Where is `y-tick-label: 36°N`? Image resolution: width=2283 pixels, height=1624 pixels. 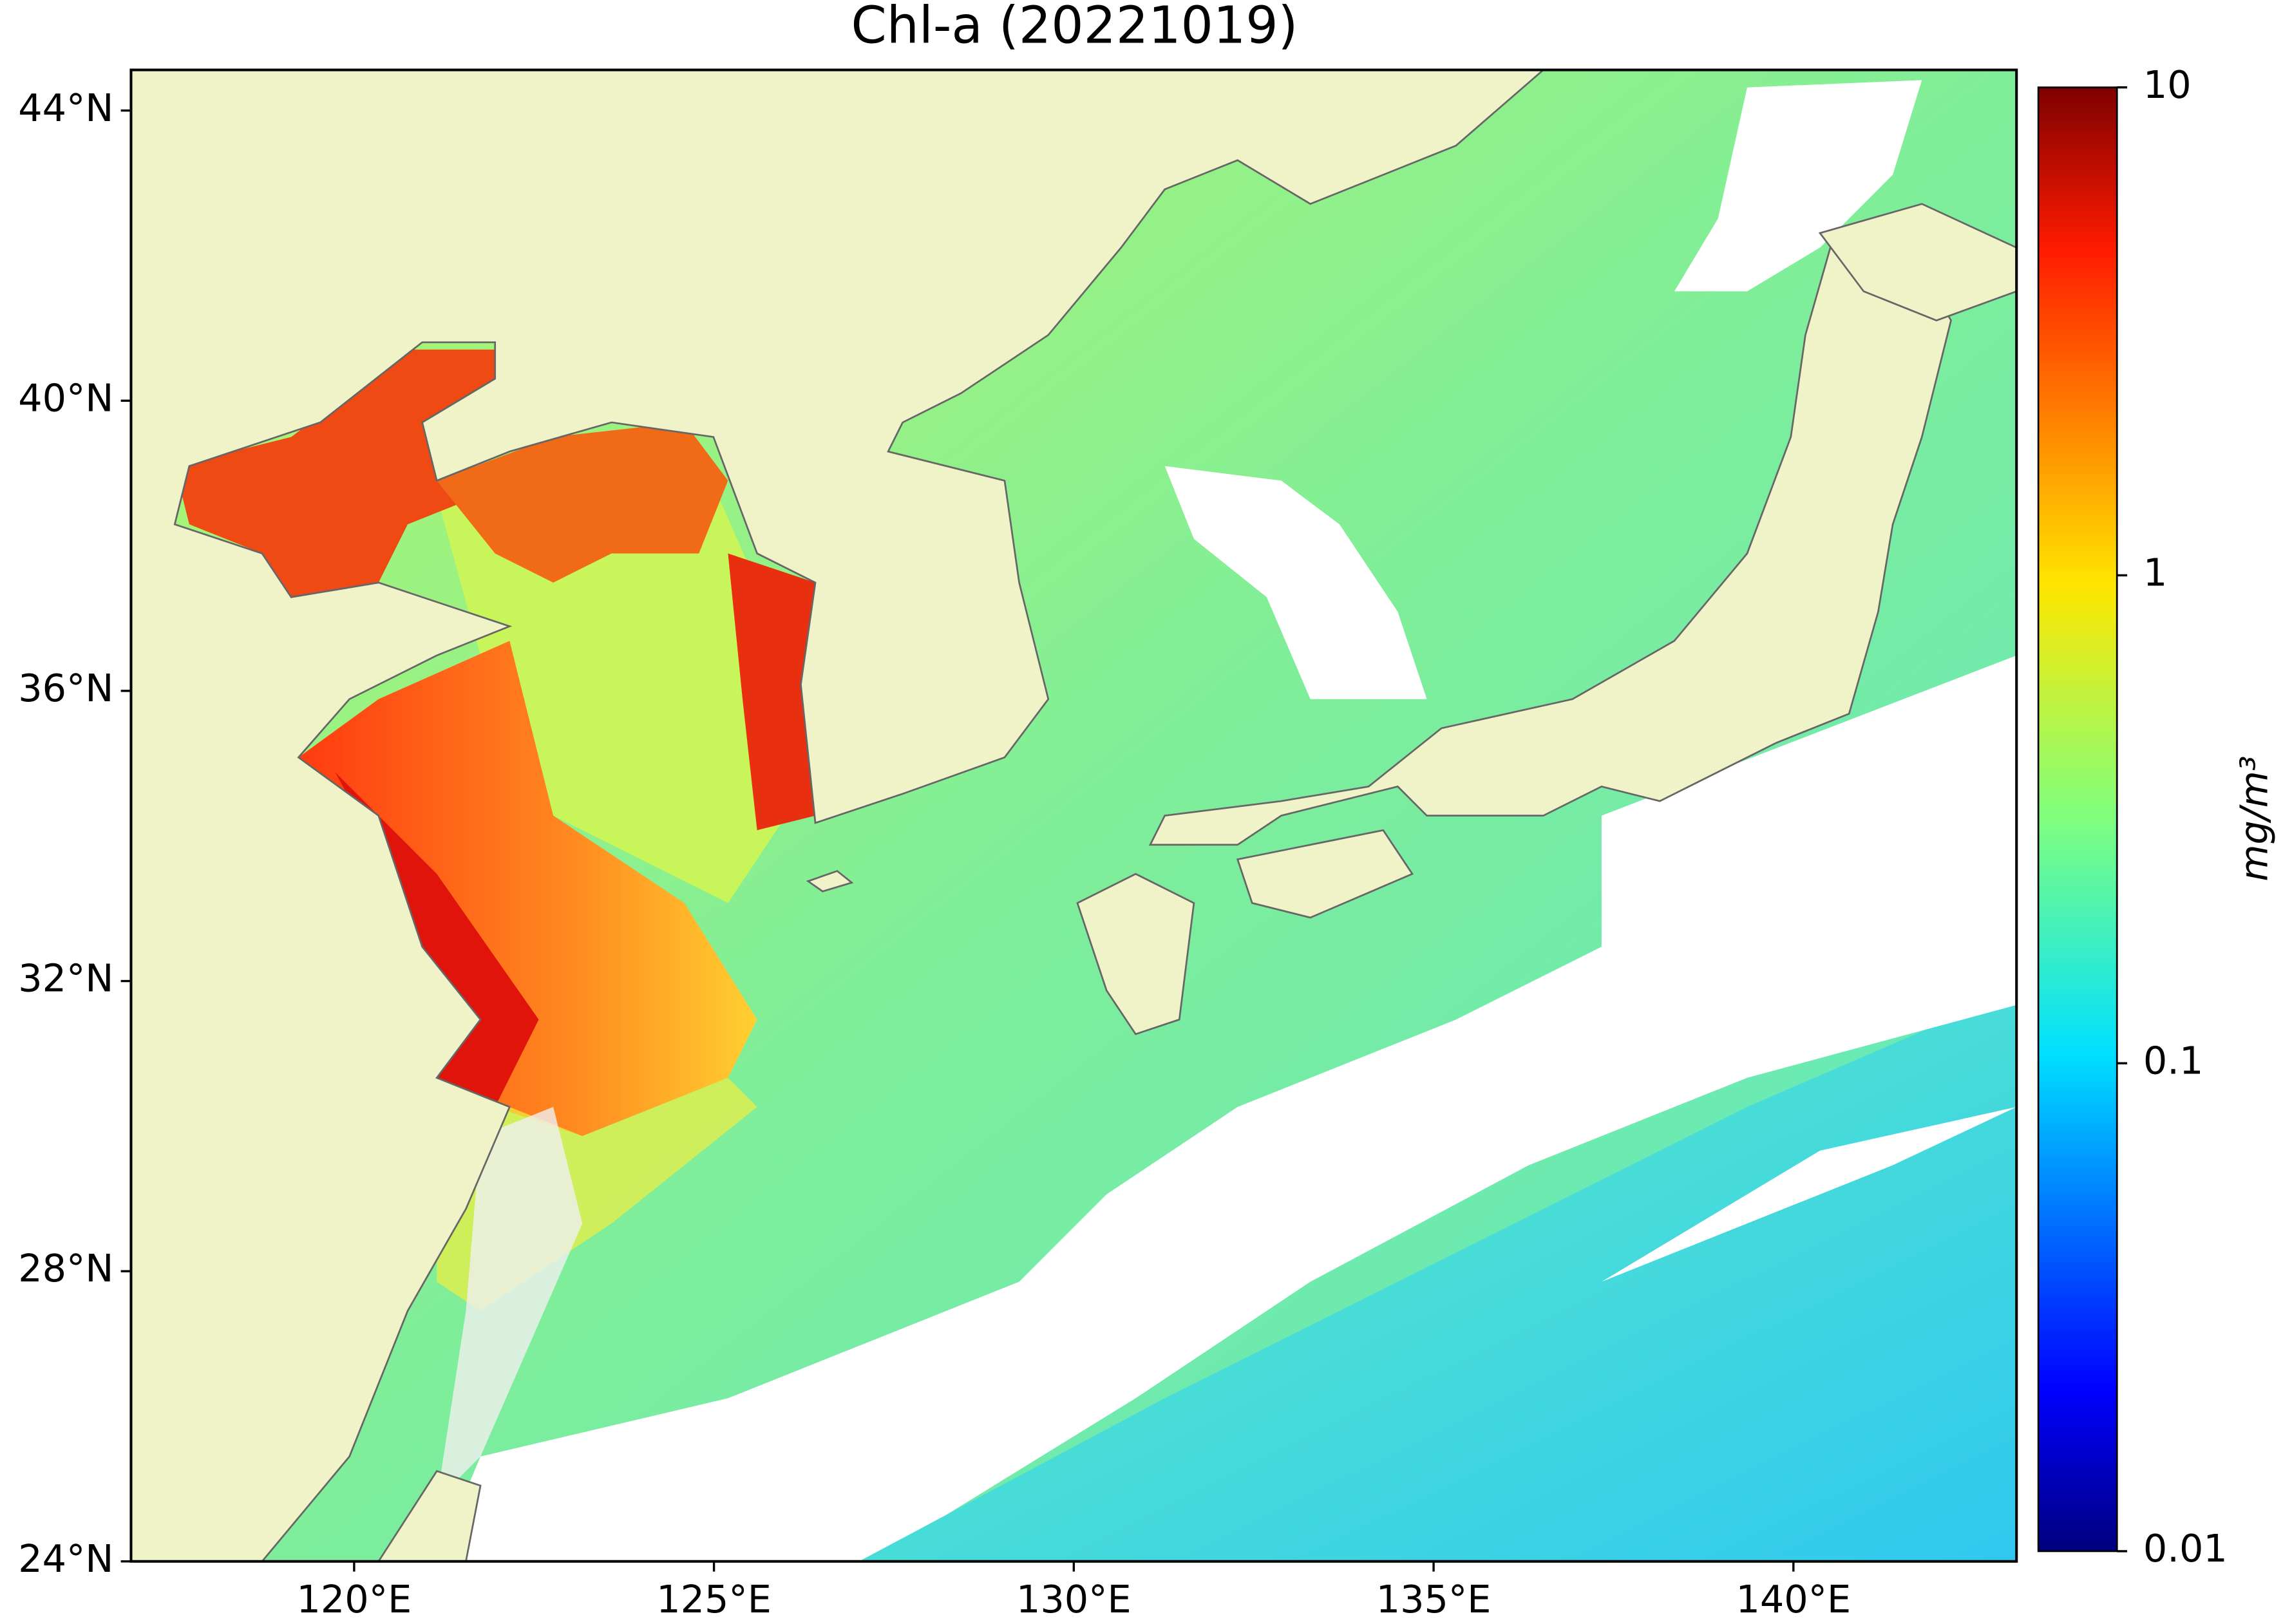 y-tick-label: 36°N is located at coordinates (65, 688).